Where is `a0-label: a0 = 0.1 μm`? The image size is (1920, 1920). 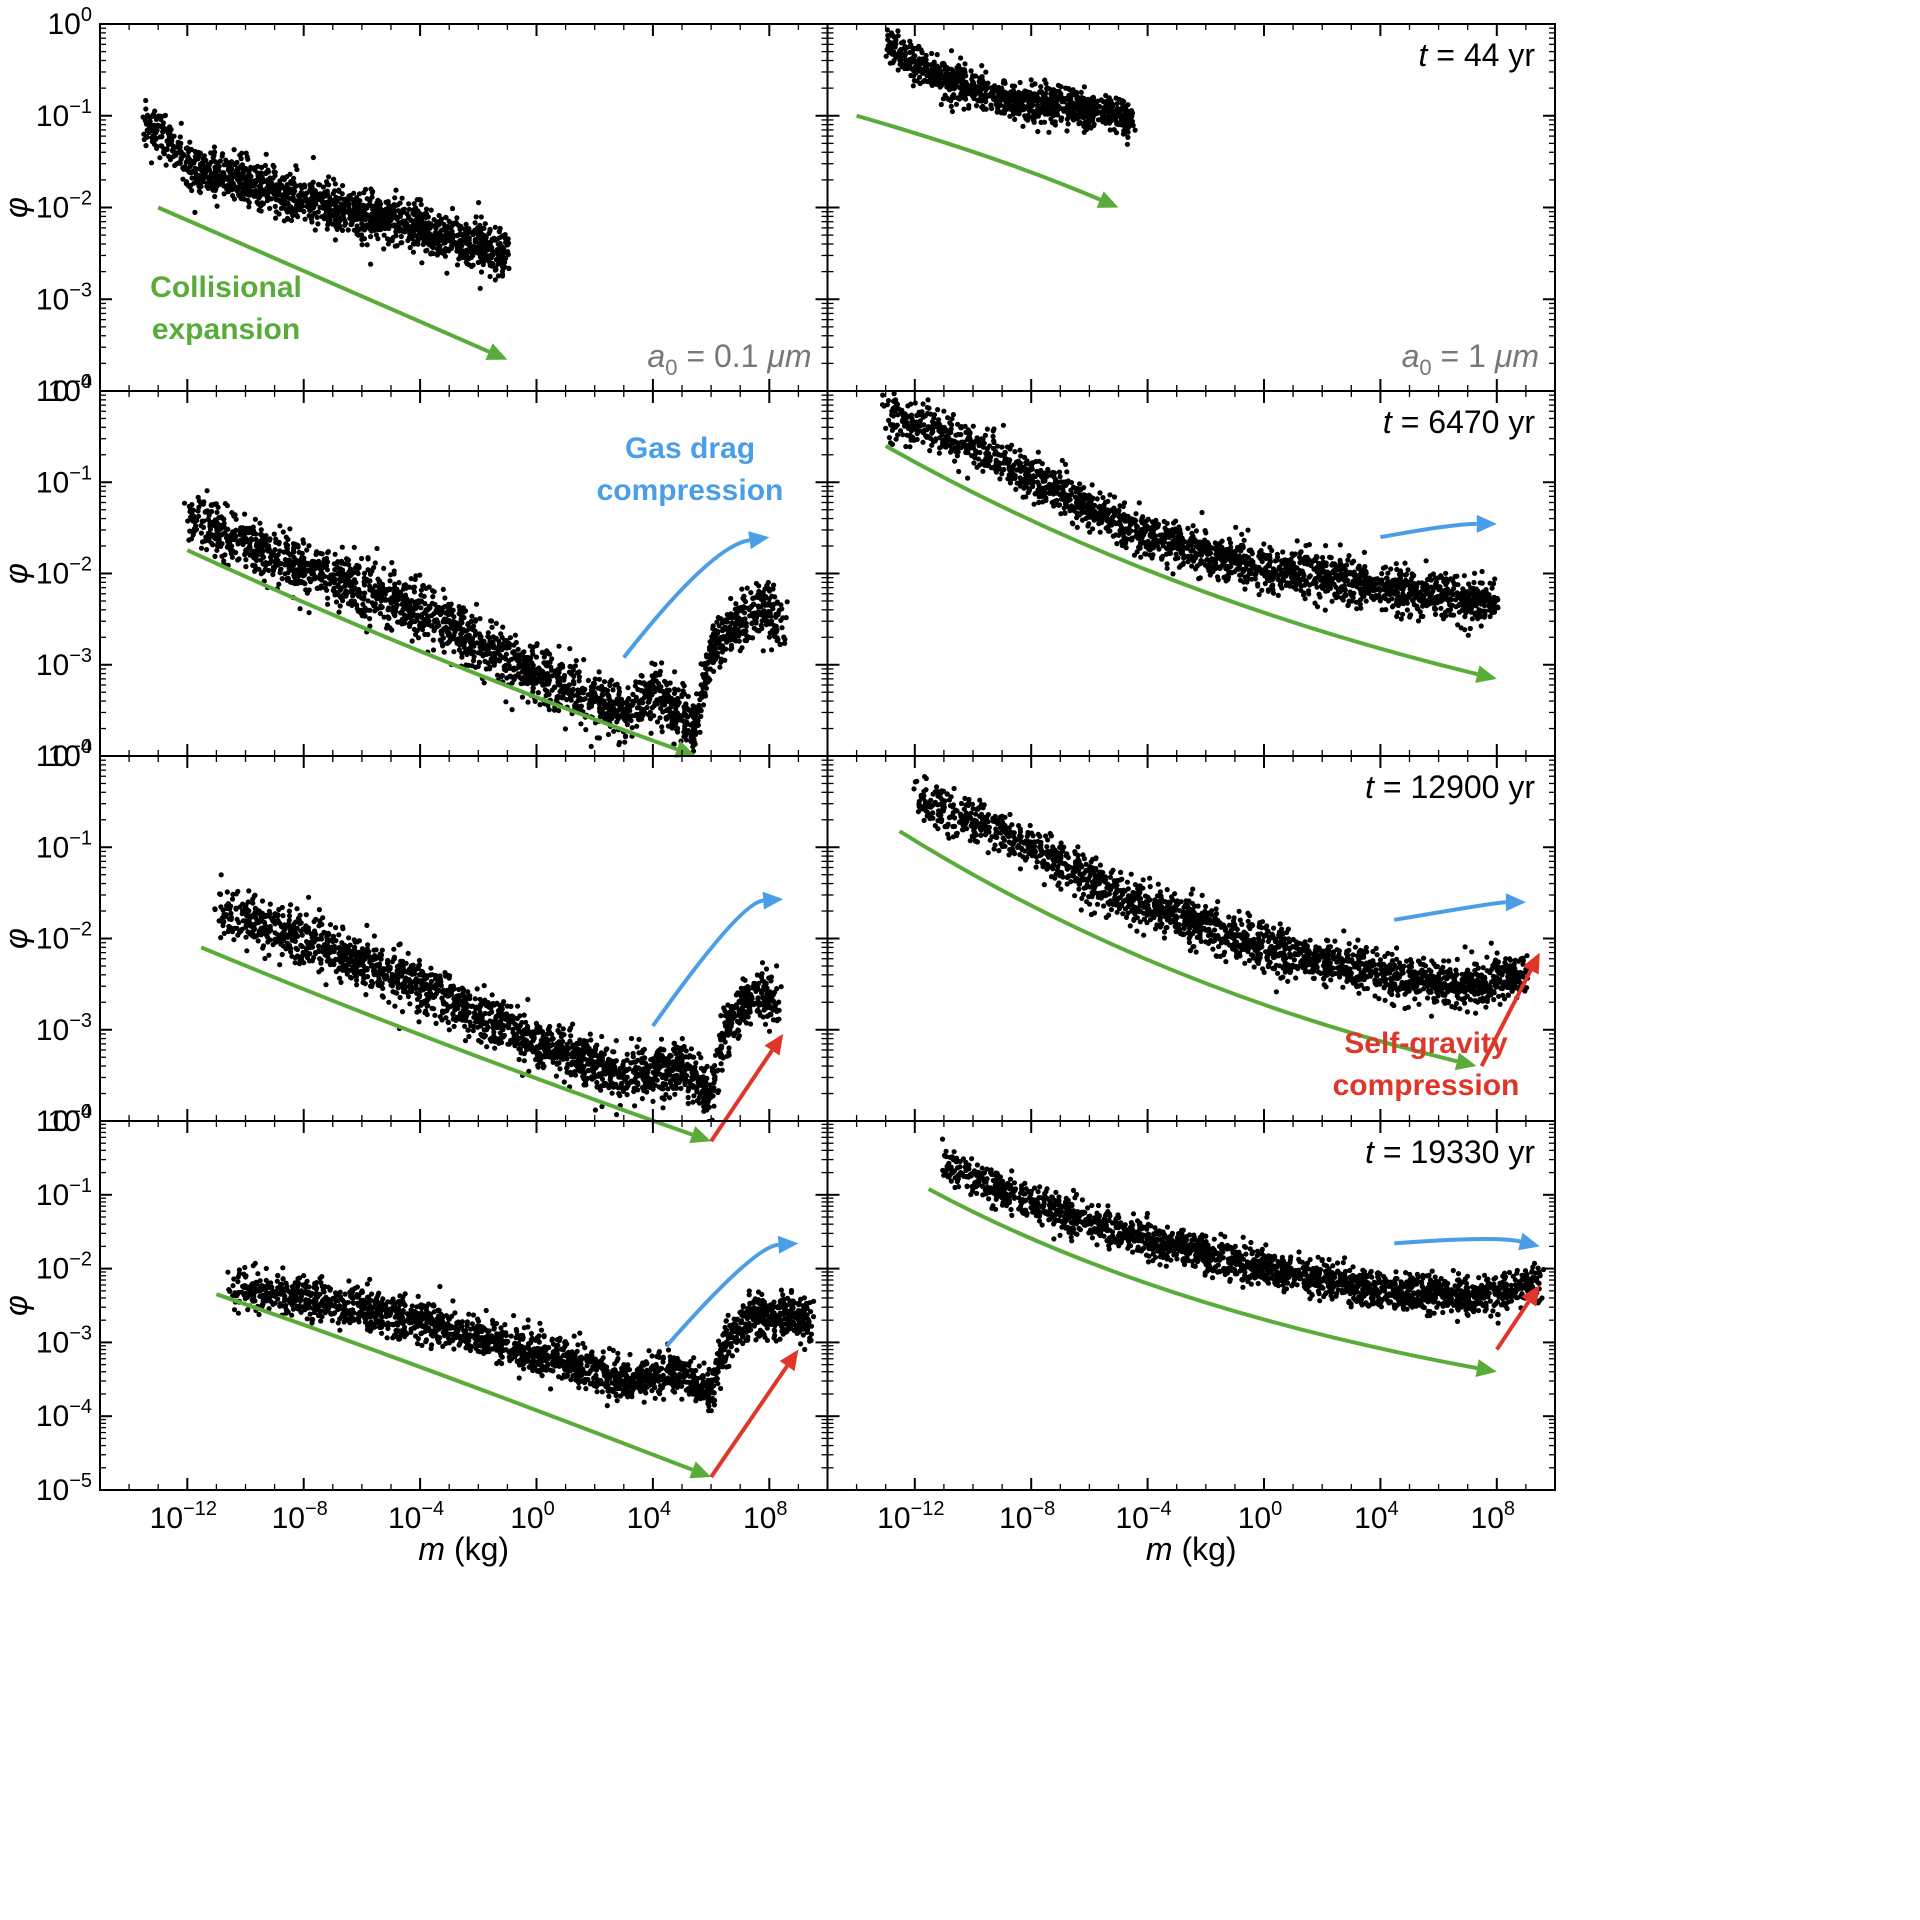 a0-label: a0 = 0.1 μm is located at coordinates (729, 359).